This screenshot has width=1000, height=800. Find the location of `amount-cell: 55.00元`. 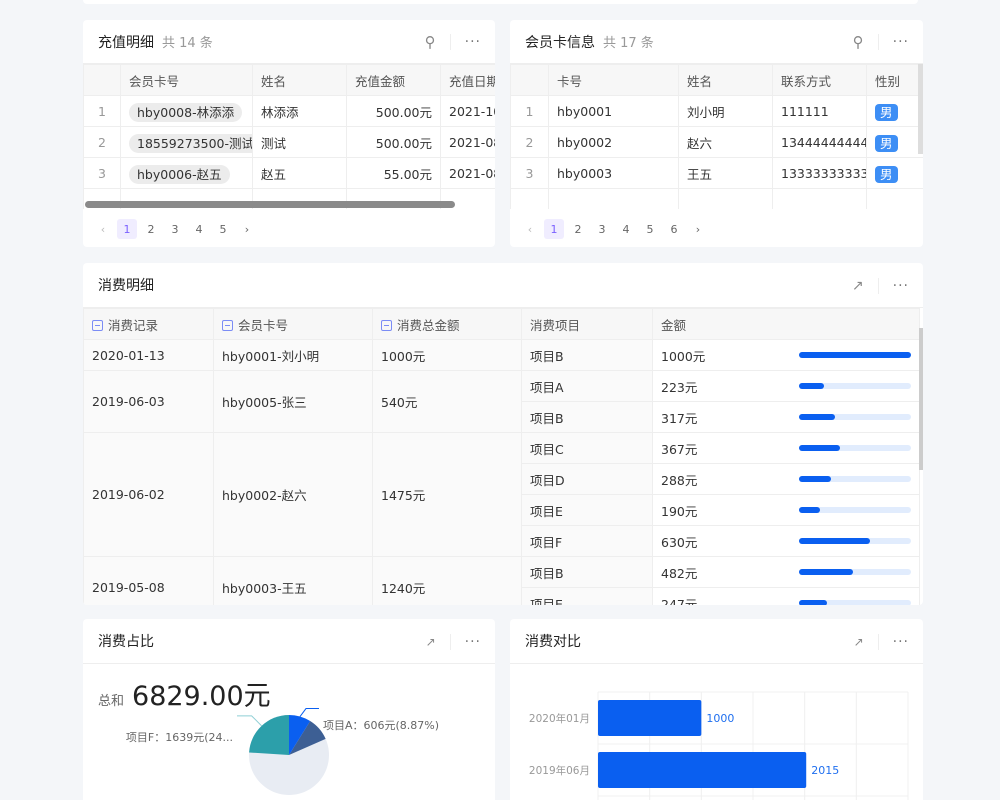

amount-cell: 55.00元 is located at coordinates (393, 173).